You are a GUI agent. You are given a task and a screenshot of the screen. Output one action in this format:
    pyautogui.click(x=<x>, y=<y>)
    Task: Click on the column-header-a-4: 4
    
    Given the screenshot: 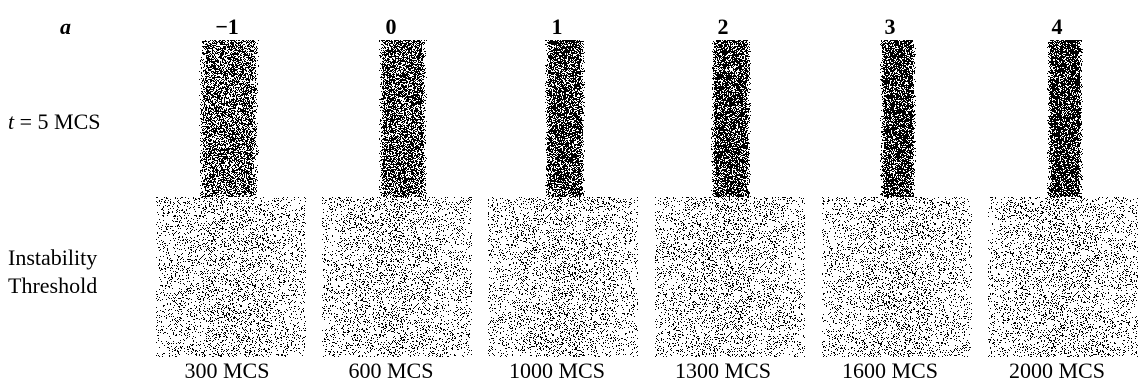 What is the action you would take?
    pyautogui.click(x=1057, y=26)
    